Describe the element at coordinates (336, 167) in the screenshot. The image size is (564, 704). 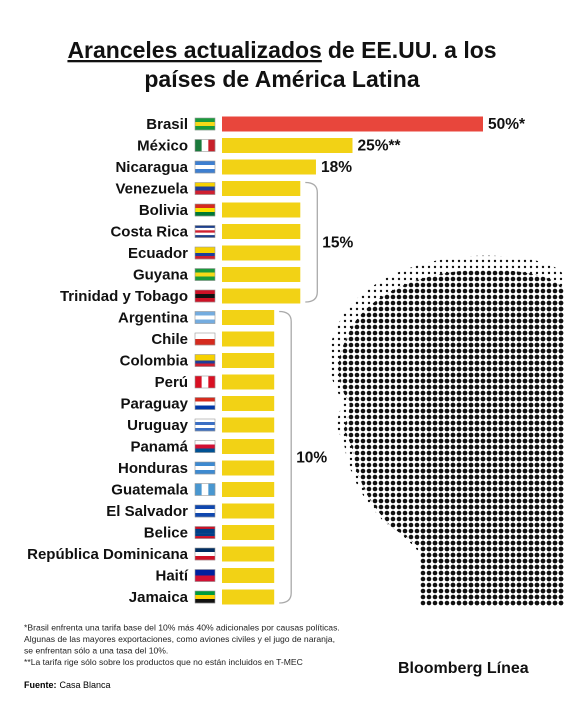
I see `value-label: 18%` at that location.